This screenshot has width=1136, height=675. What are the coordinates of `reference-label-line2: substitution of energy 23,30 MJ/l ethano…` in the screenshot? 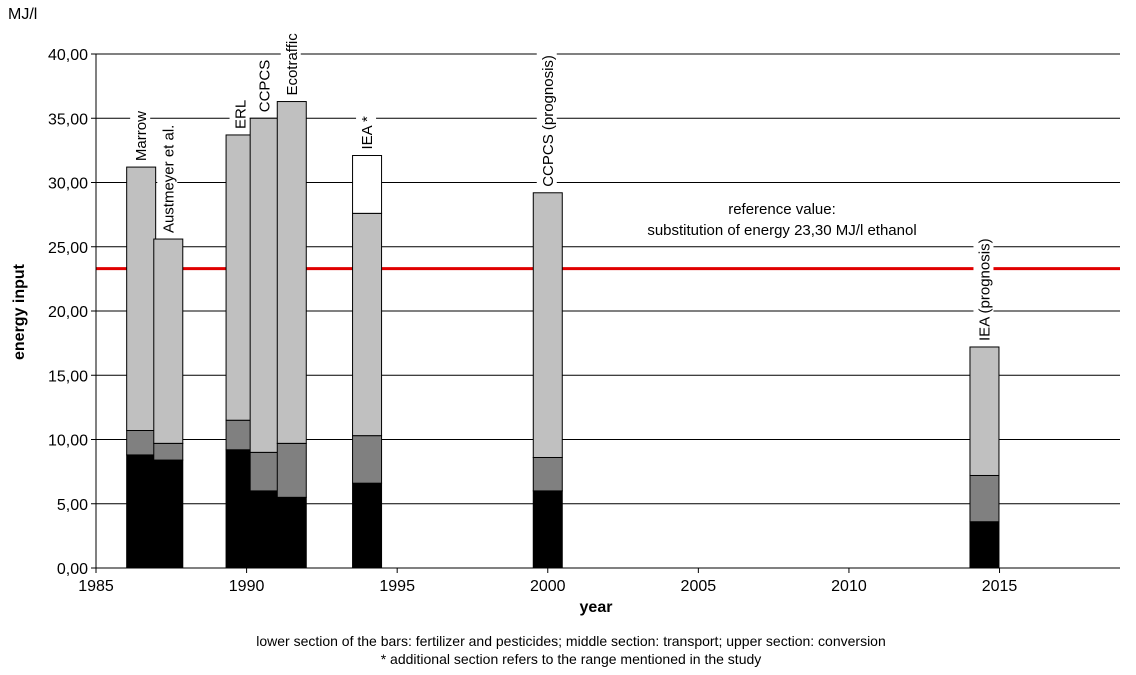 It's located at (781, 230).